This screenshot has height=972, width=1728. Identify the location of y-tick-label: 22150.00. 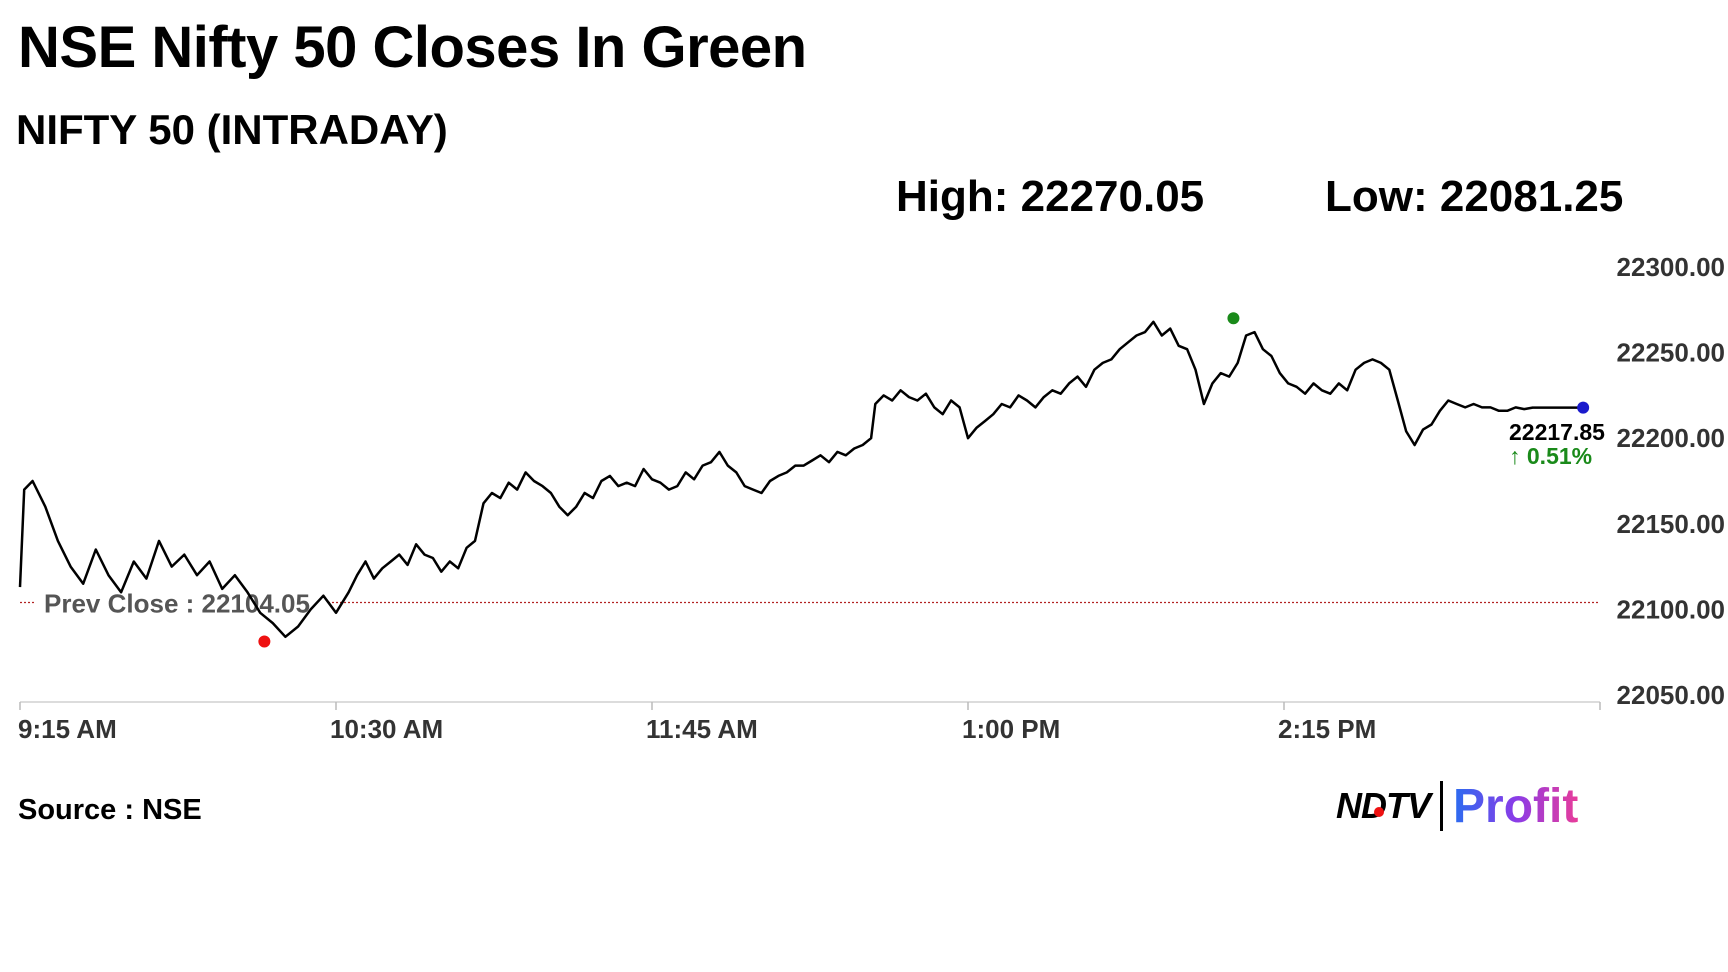
(1671, 524).